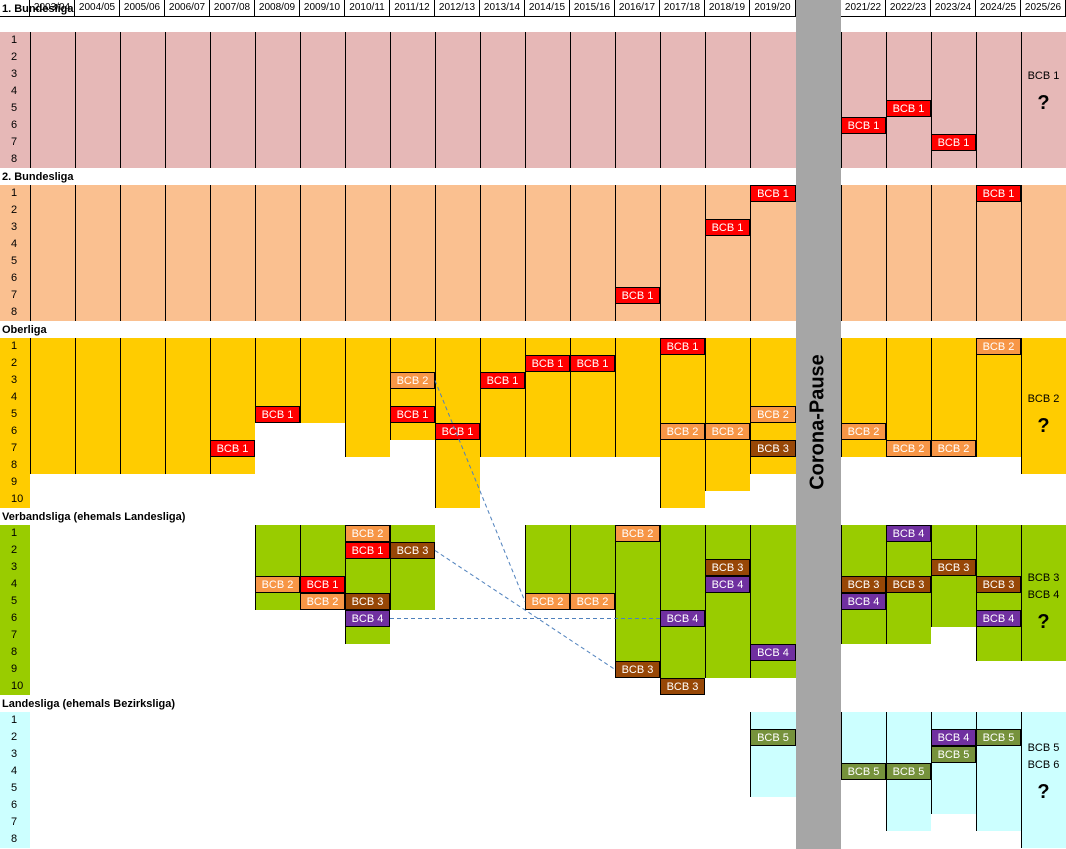 This screenshot has height=849, width=1066. Describe the element at coordinates (1043, 76) in the screenshot. I see `outlook-team-bcb-1: BCB 1` at that location.